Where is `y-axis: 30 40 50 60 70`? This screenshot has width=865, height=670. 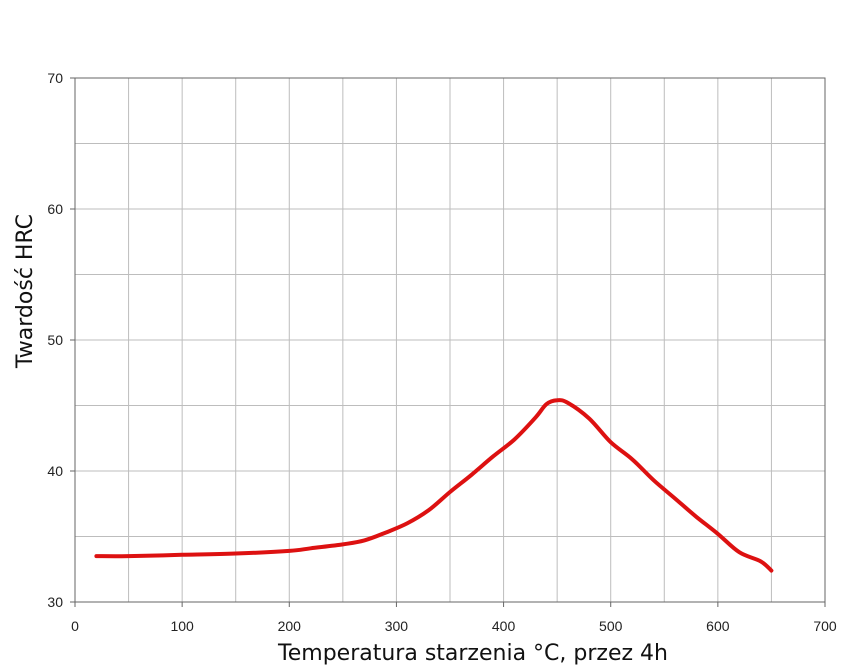
y-axis: 30 40 50 60 70 is located at coordinates (61, 340).